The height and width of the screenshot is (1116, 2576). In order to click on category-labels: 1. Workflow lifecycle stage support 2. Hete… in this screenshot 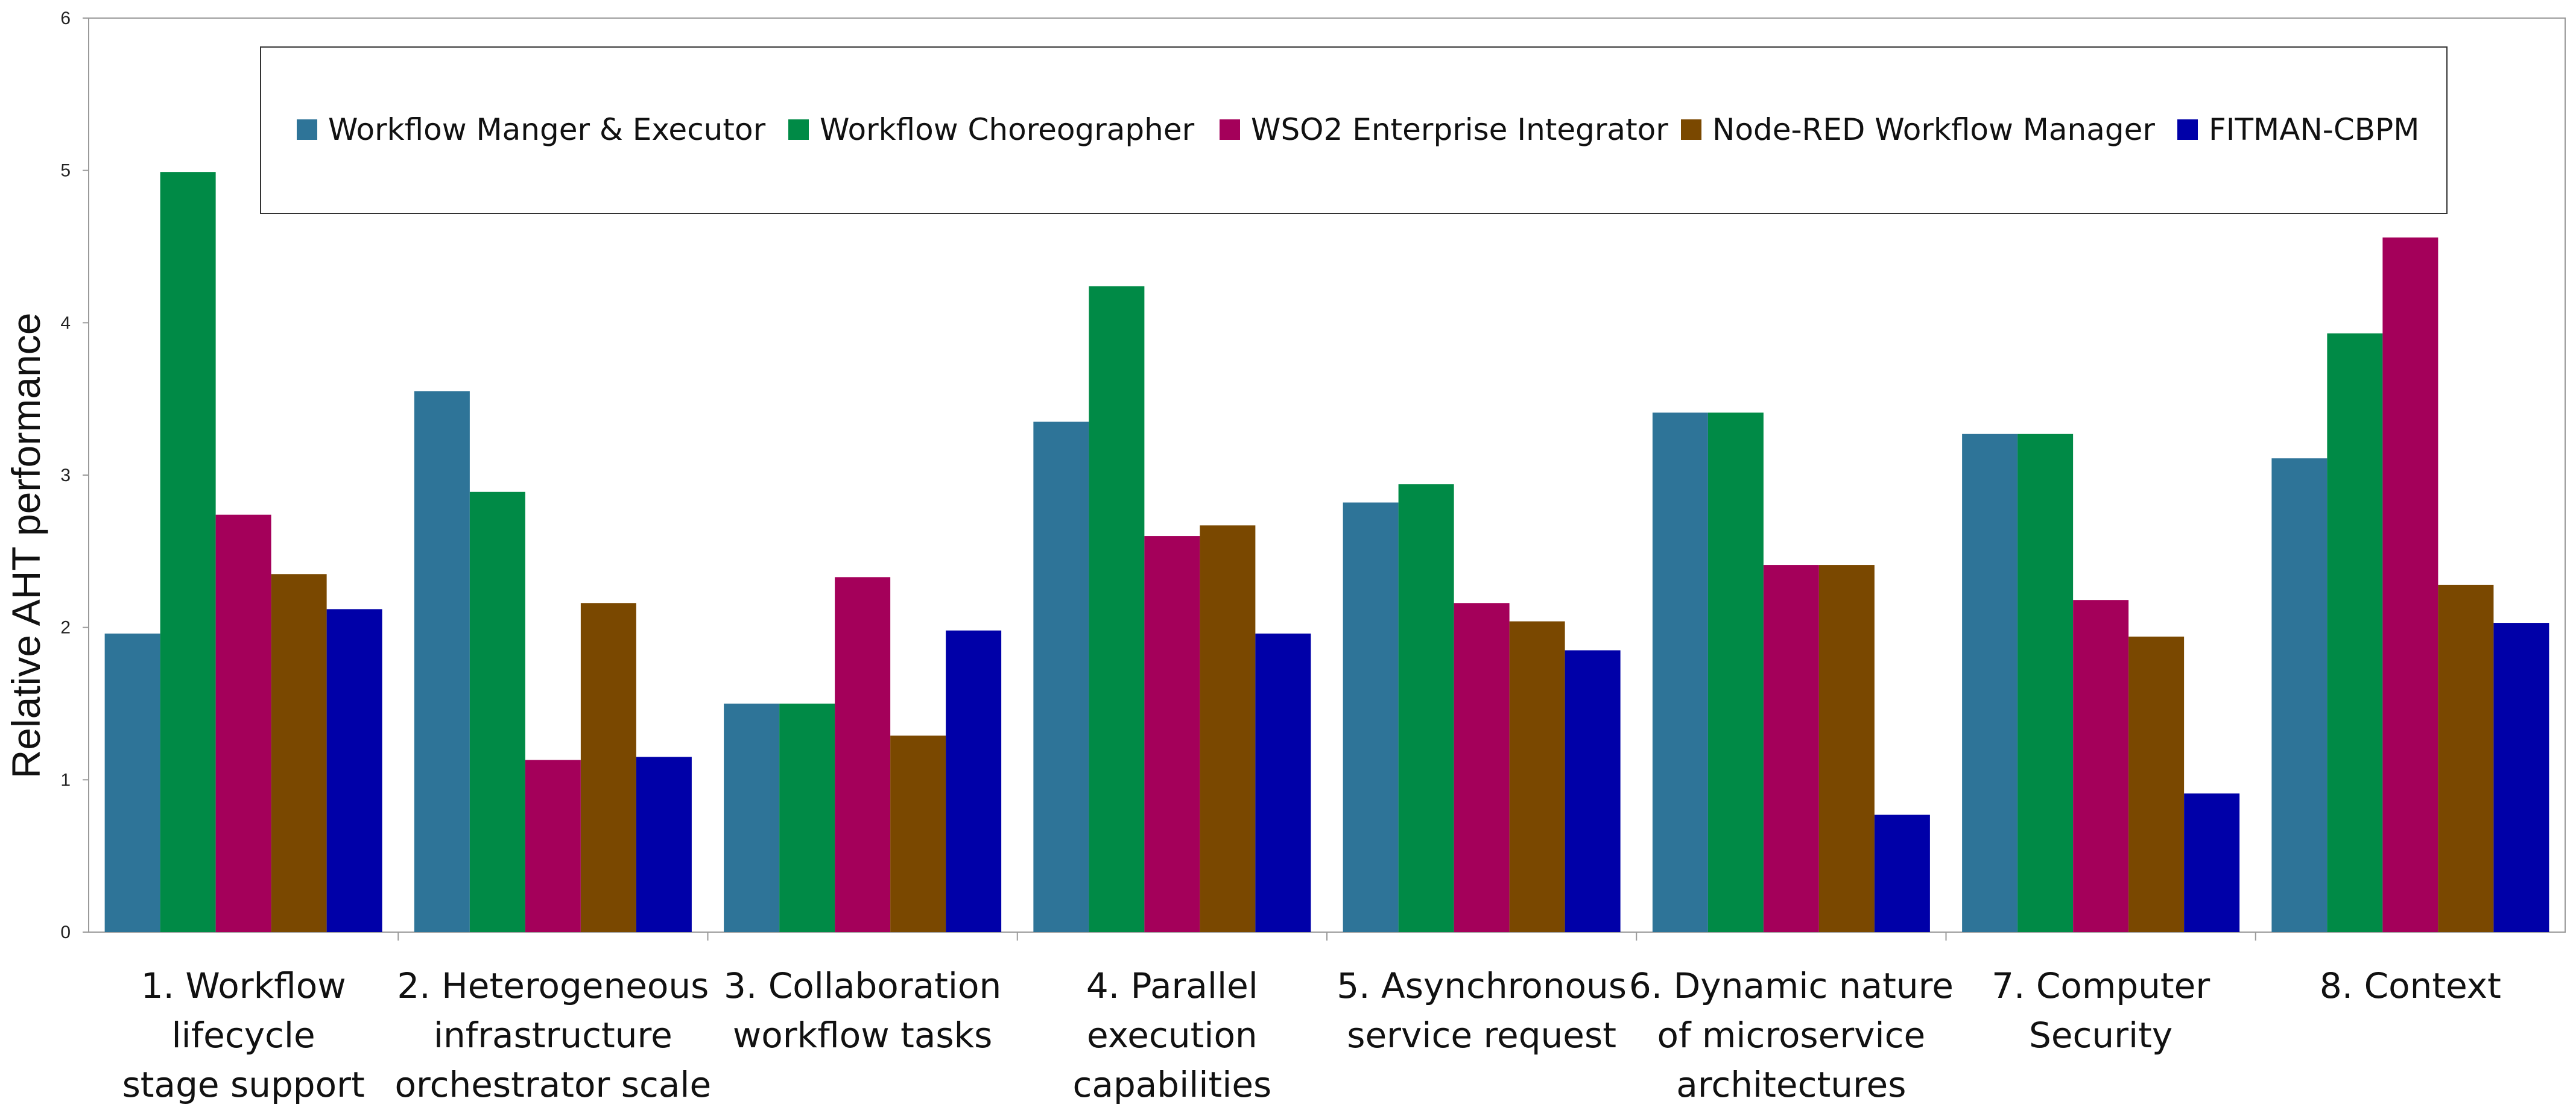, I will do `click(1311, 1035)`.